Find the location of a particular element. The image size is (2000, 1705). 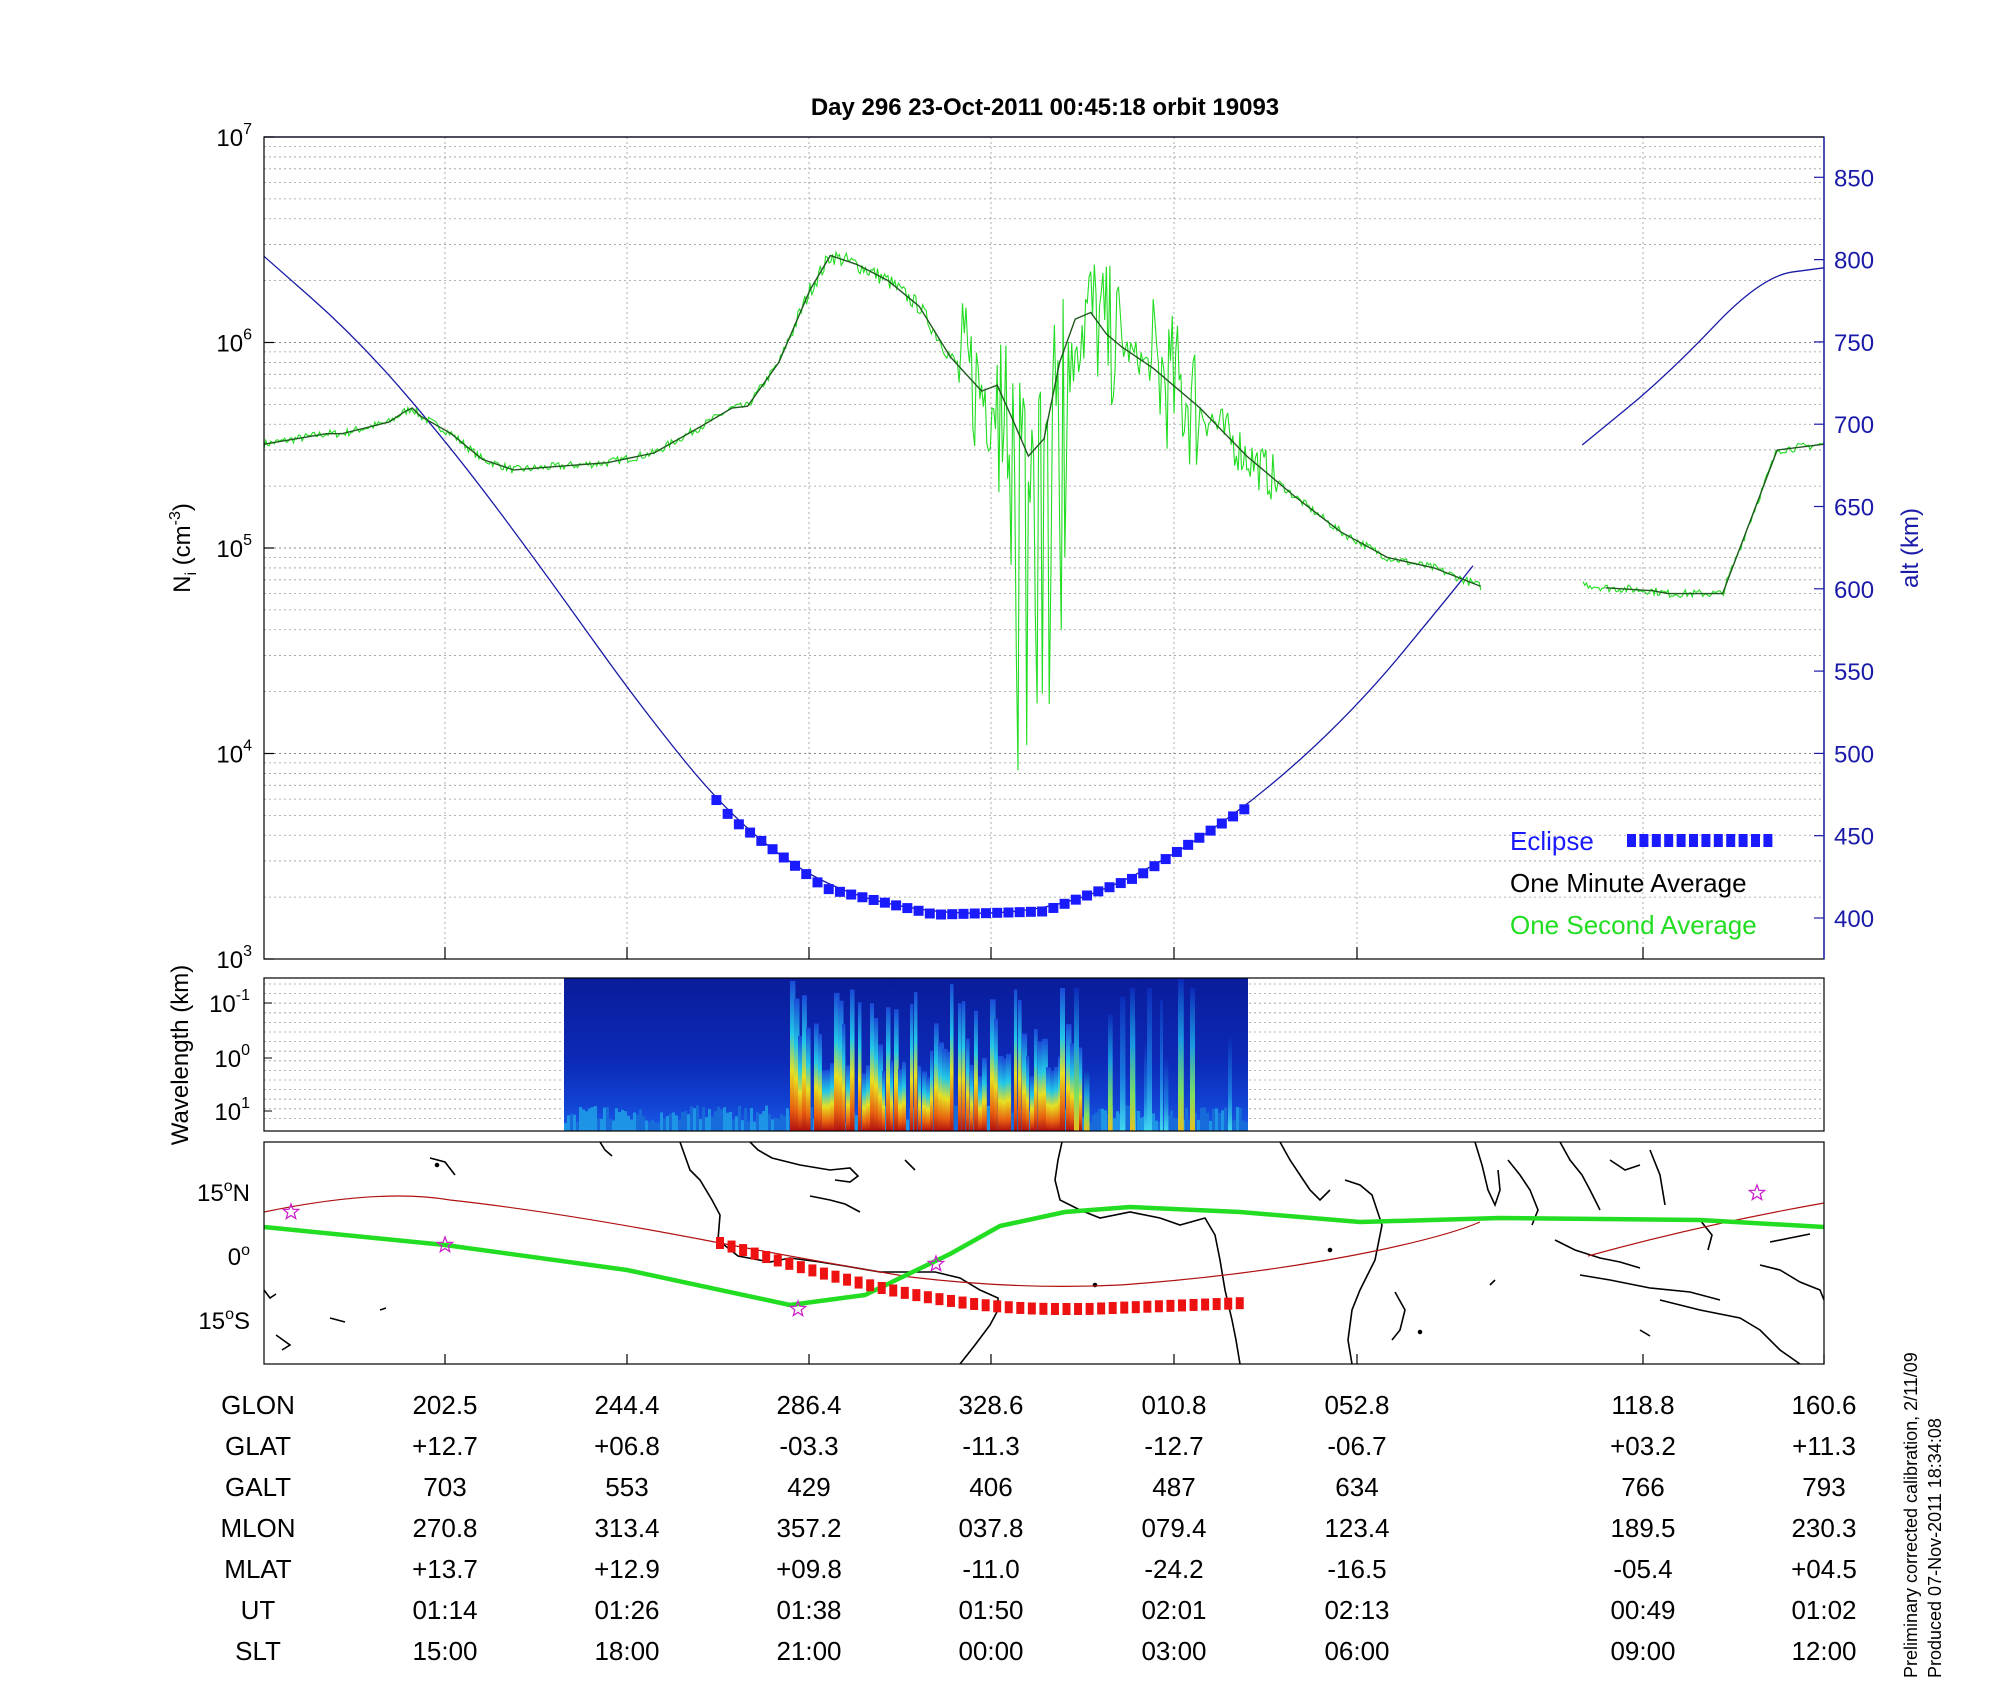

lat-tick-0: 0o is located at coordinates (239, 1256).